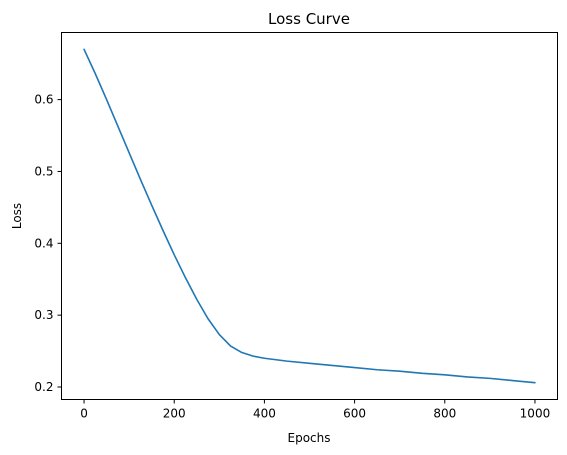  What do you see at coordinates (43, 387) in the screenshot?
I see `y-tick-label: 0.2` at bounding box center [43, 387].